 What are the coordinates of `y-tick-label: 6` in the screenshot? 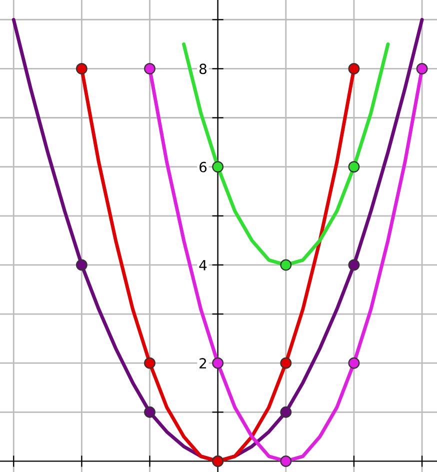 It's located at (203, 167).